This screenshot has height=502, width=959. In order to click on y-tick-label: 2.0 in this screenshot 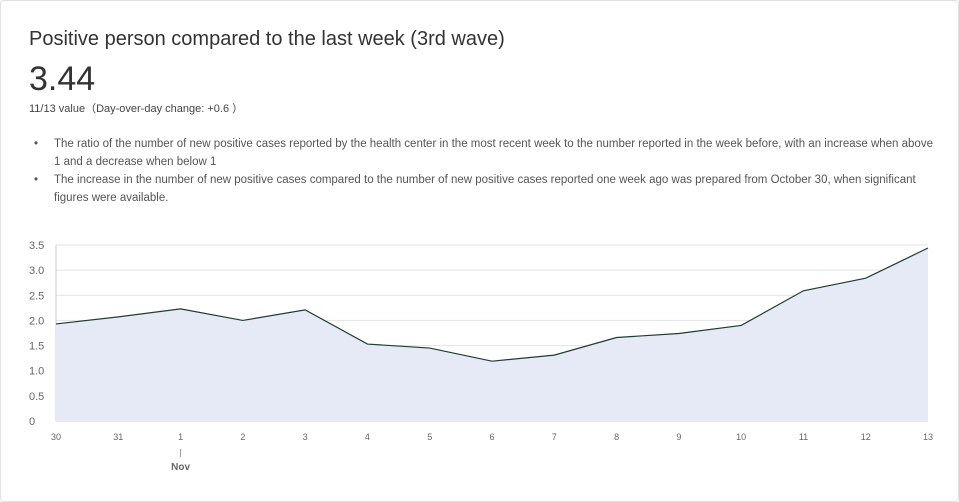, I will do `click(36, 321)`.